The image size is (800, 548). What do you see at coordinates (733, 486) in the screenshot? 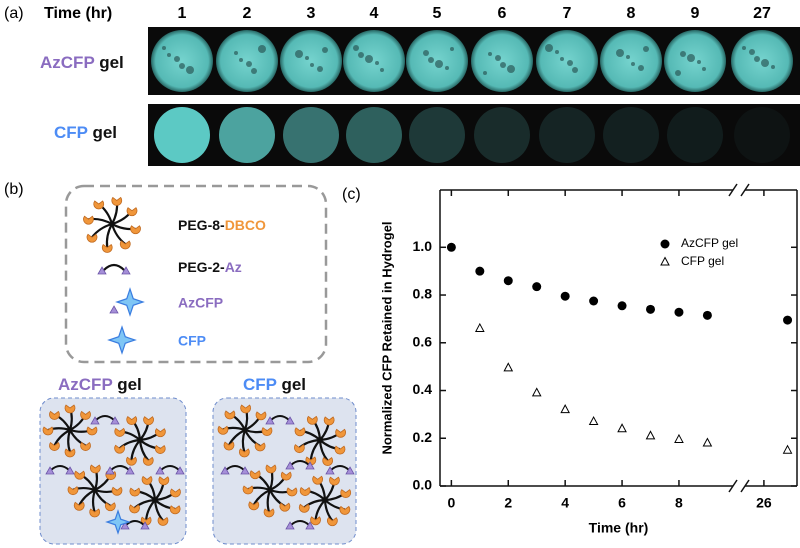
I see `axis-break` at bounding box center [733, 486].